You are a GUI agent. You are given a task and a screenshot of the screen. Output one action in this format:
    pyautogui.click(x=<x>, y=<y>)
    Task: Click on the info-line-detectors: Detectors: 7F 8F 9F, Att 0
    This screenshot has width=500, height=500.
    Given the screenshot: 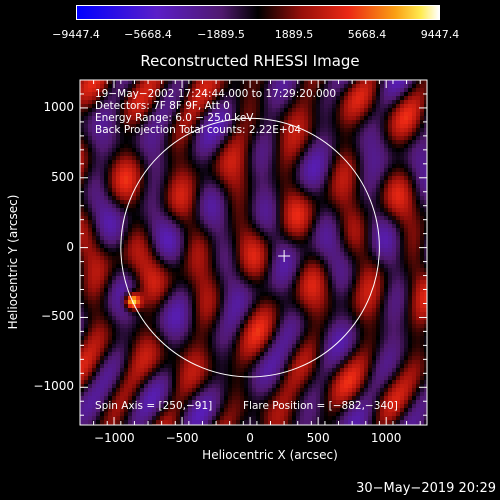 What is the action you would take?
    pyautogui.click(x=162, y=106)
    